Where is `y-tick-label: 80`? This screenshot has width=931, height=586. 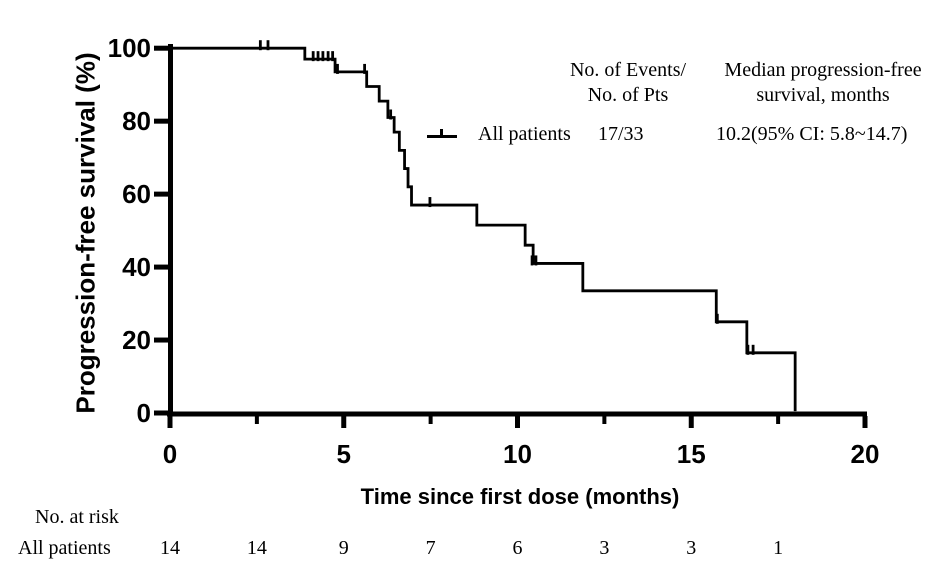
y-tick-label: 80 is located at coordinates (136, 121).